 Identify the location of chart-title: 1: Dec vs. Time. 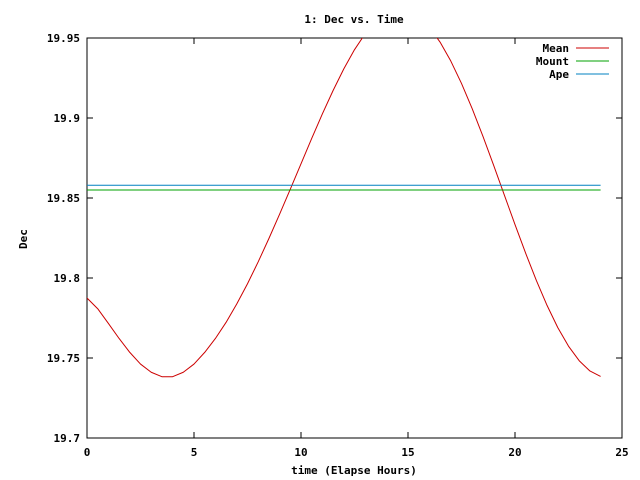
(354, 19).